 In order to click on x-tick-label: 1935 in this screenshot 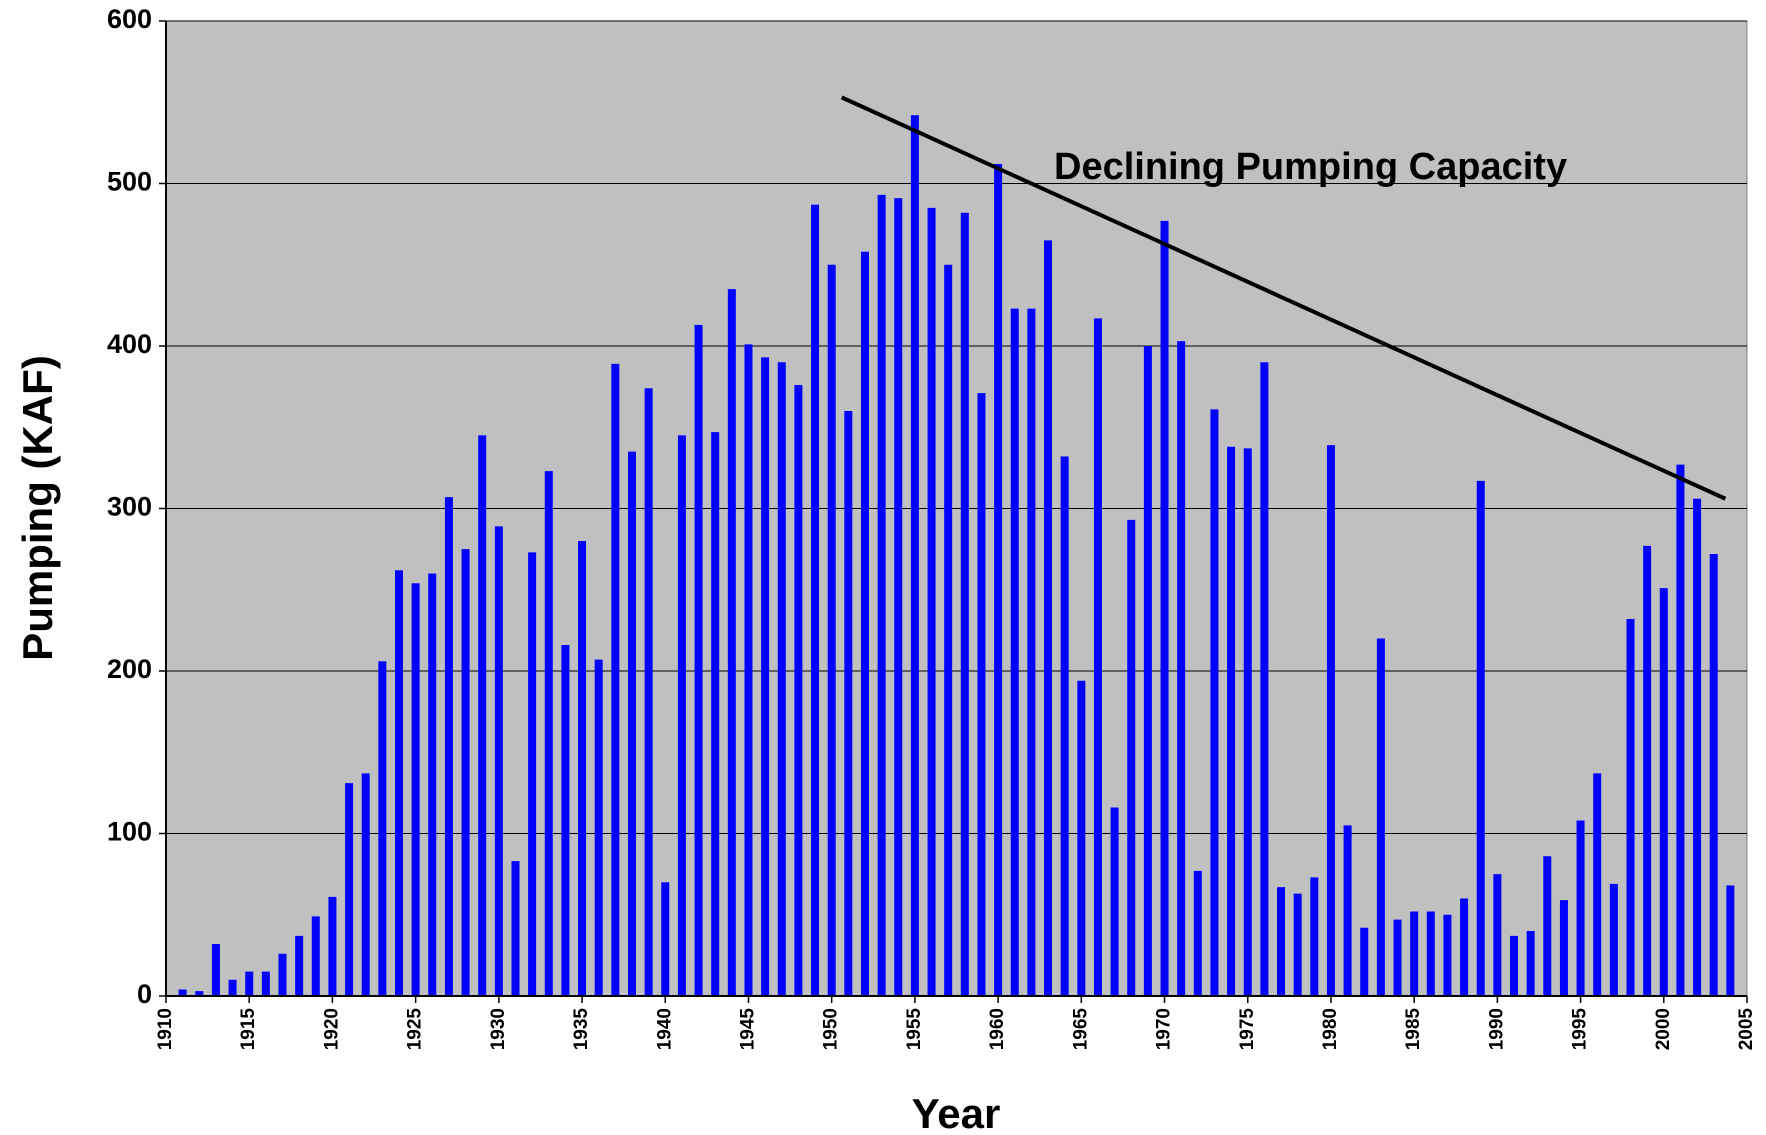, I will do `click(581, 1029)`.